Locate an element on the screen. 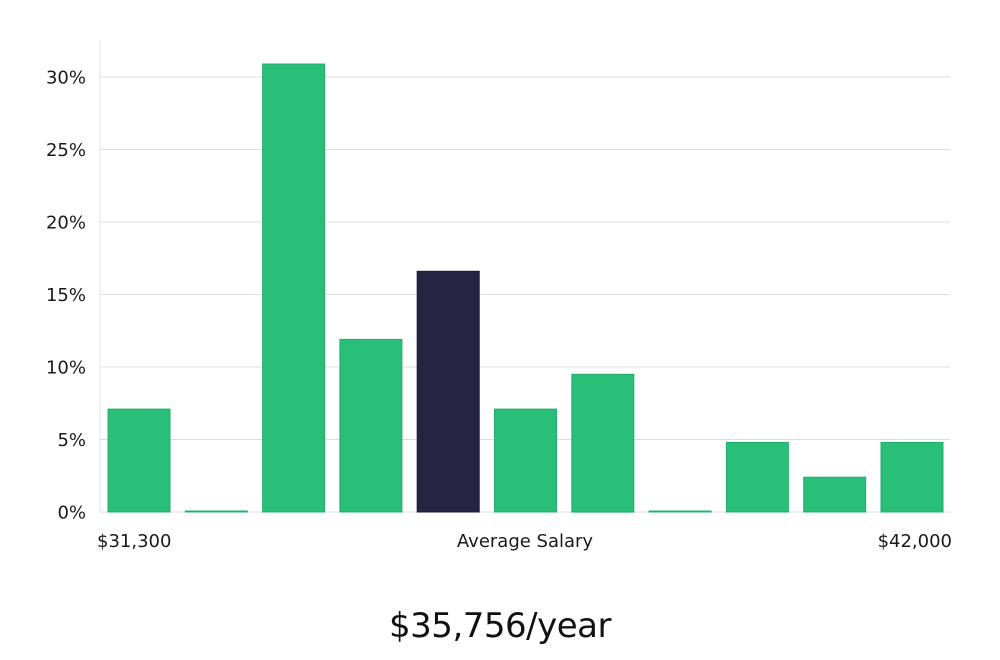 The height and width of the screenshot is (660, 1000). y-tick-label-5: 5% is located at coordinates (71, 440).